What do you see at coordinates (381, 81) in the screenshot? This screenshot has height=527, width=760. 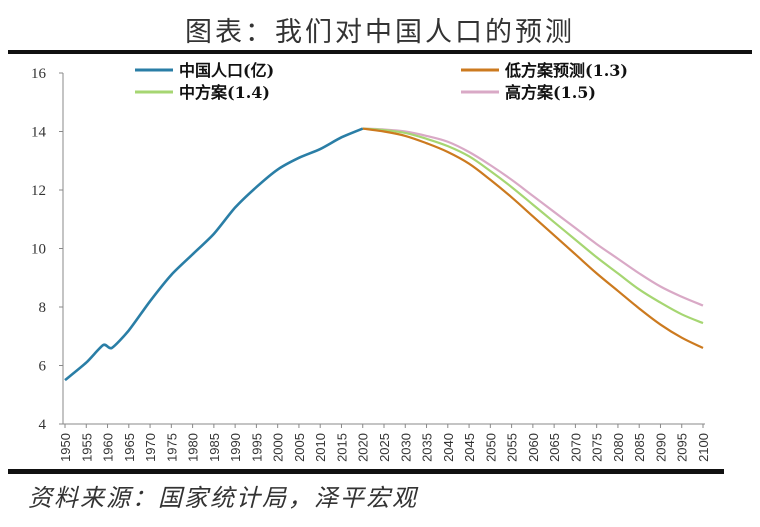 I see `legend: 中国人口(亿) 中方案(1.4) 低方案预测(1.3) 高方案(1.5)` at bounding box center [381, 81].